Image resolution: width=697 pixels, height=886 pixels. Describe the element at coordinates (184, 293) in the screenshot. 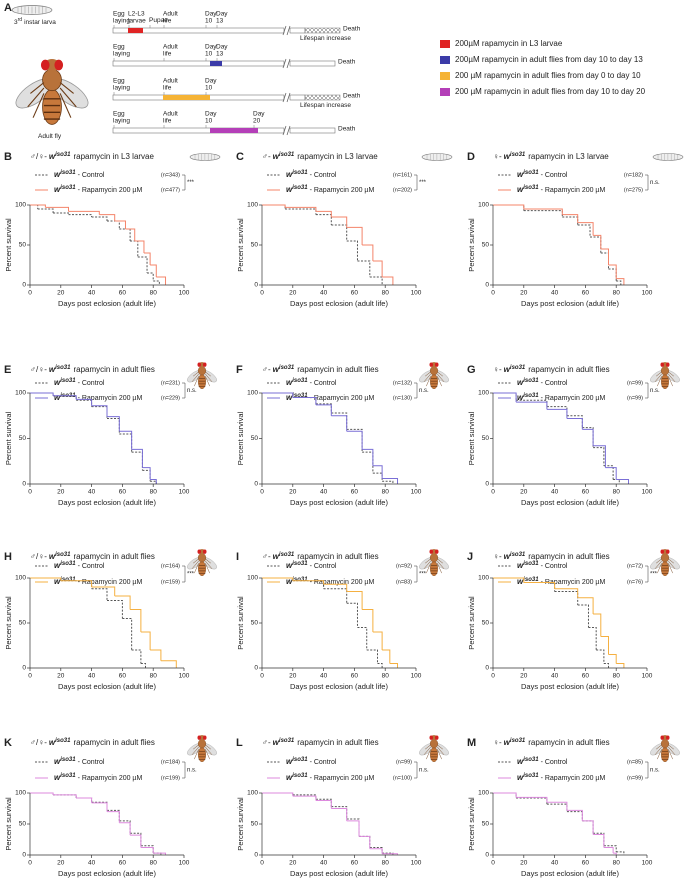

I see `x-tick-label: 100` at that location.